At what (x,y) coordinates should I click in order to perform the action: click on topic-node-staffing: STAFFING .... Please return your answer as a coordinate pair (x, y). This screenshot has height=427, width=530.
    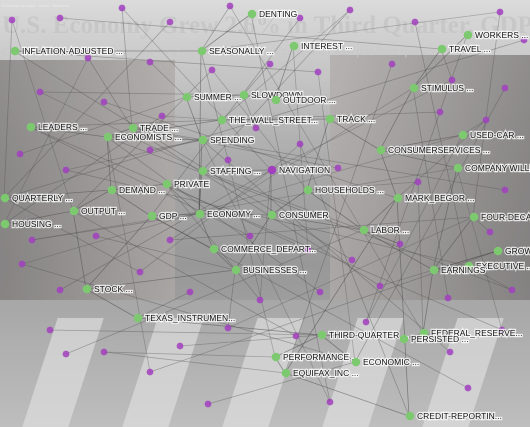
    Looking at the image, I should click on (230, 171).